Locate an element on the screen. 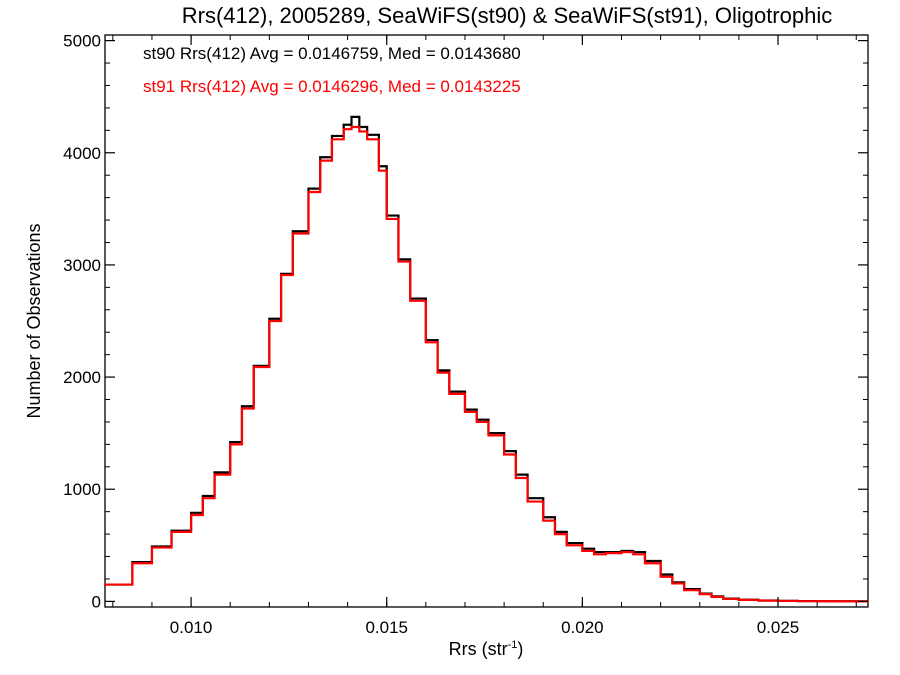 The height and width of the screenshot is (675, 900). y-tick-label: 0 is located at coordinates (96, 601).